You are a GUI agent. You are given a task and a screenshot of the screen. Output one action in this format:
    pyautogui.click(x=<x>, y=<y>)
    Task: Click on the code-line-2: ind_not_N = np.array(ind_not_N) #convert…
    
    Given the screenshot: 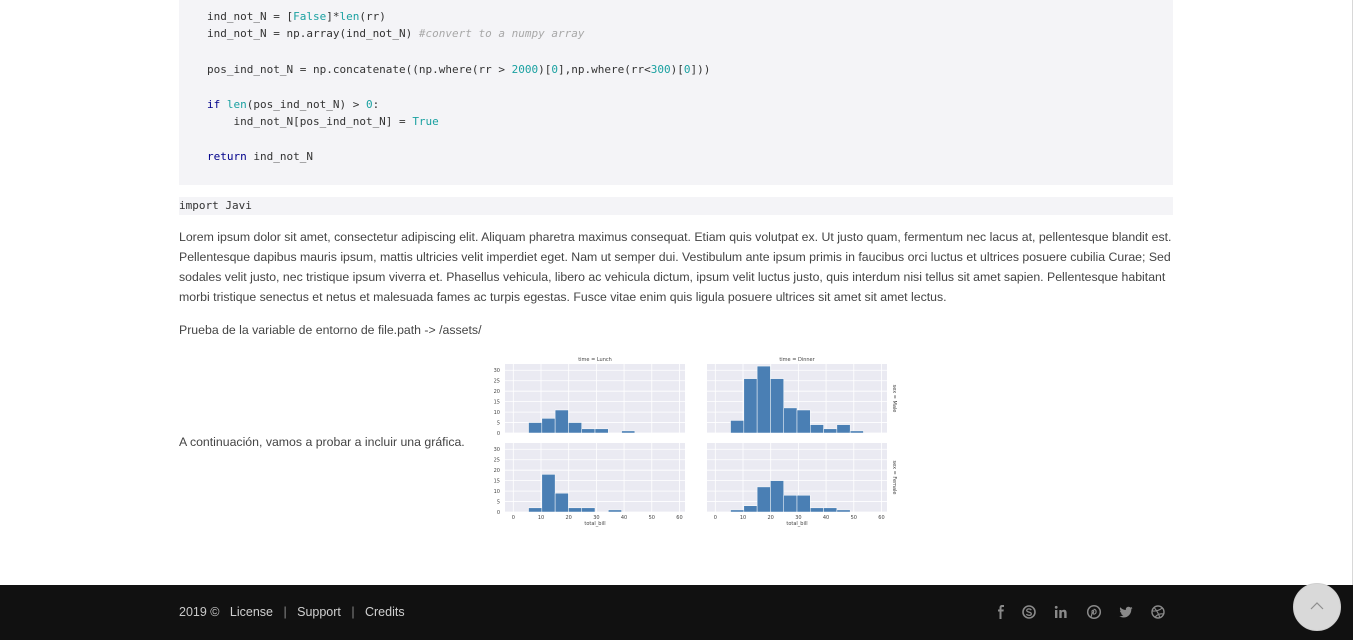 What is the action you would take?
    pyautogui.click(x=396, y=33)
    